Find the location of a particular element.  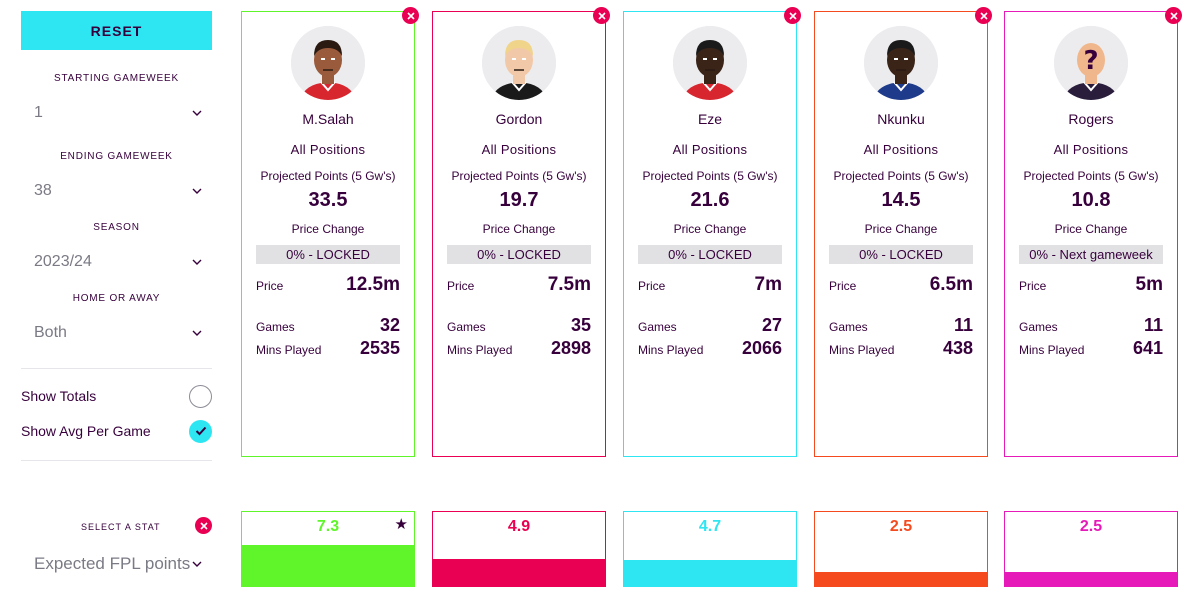

games-row: Games 11 is located at coordinates (901, 325).